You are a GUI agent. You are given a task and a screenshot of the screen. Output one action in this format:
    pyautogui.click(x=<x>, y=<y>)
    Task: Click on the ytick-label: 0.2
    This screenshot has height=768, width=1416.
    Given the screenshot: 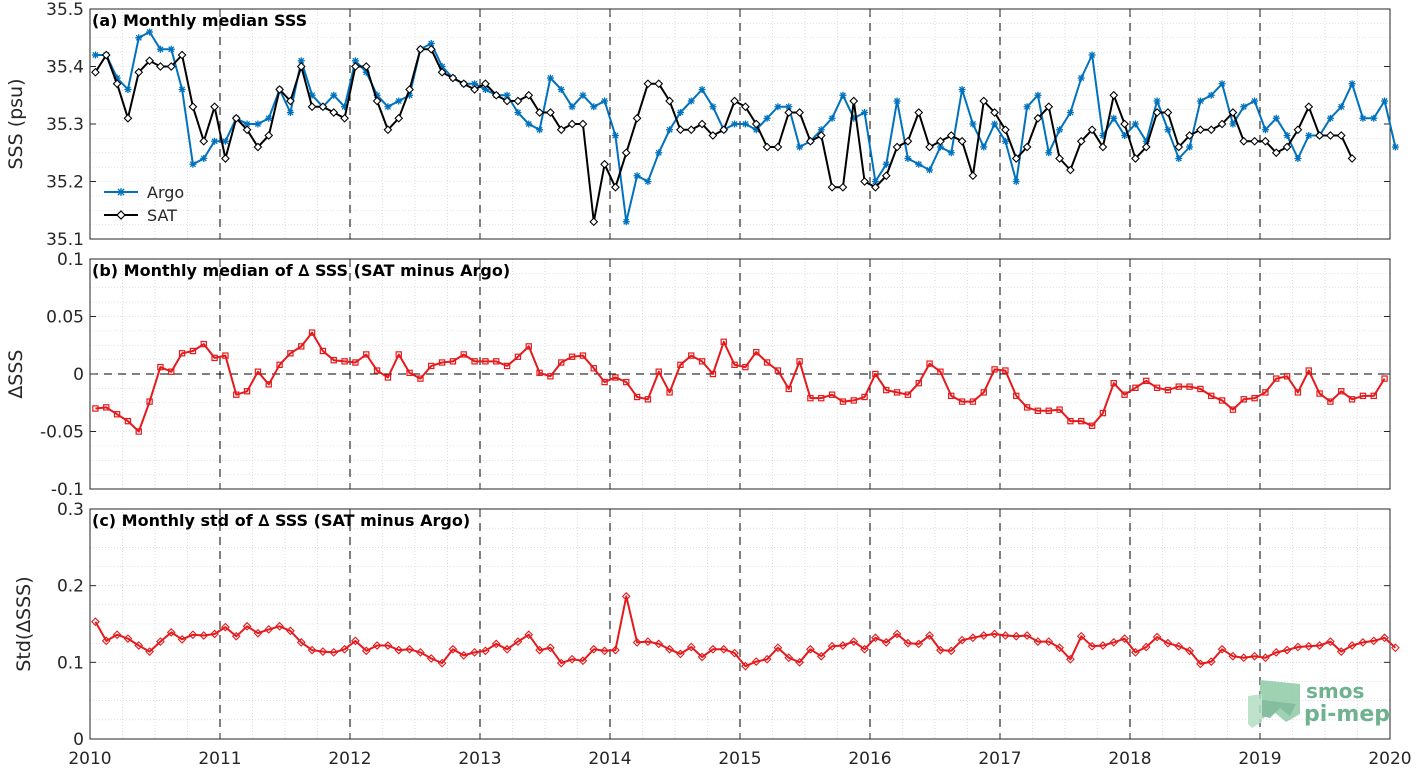 What is the action you would take?
    pyautogui.click(x=70, y=587)
    